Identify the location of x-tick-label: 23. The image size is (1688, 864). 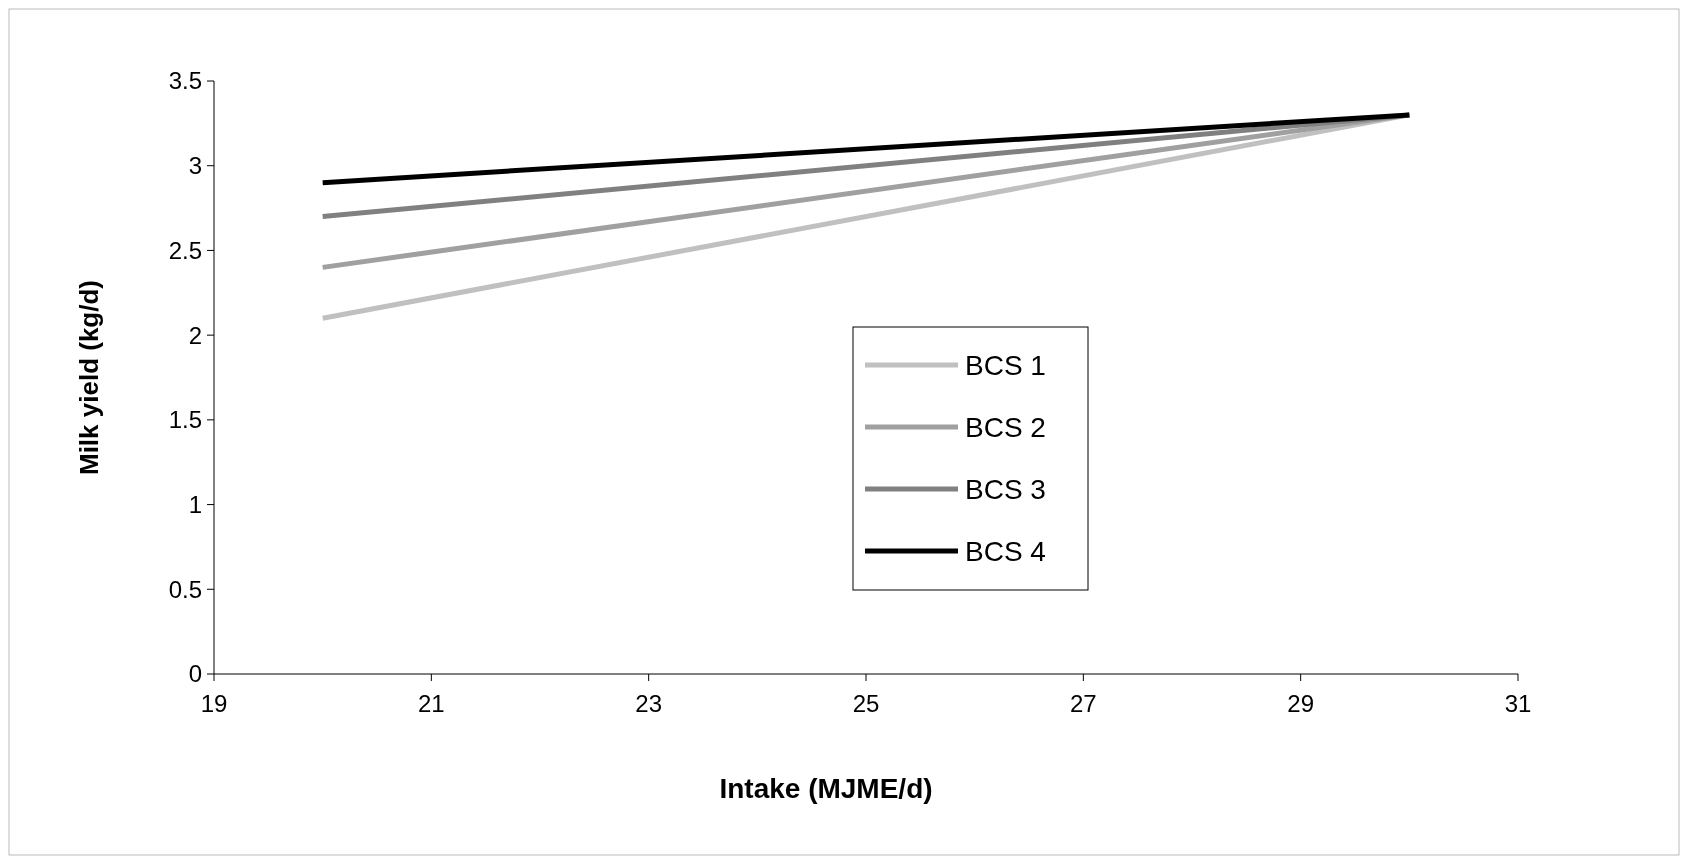
(649, 703).